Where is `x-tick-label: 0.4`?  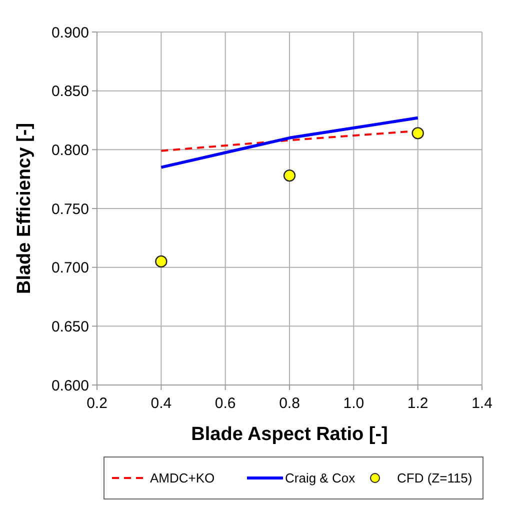 x-tick-label: 0.4 is located at coordinates (161, 403).